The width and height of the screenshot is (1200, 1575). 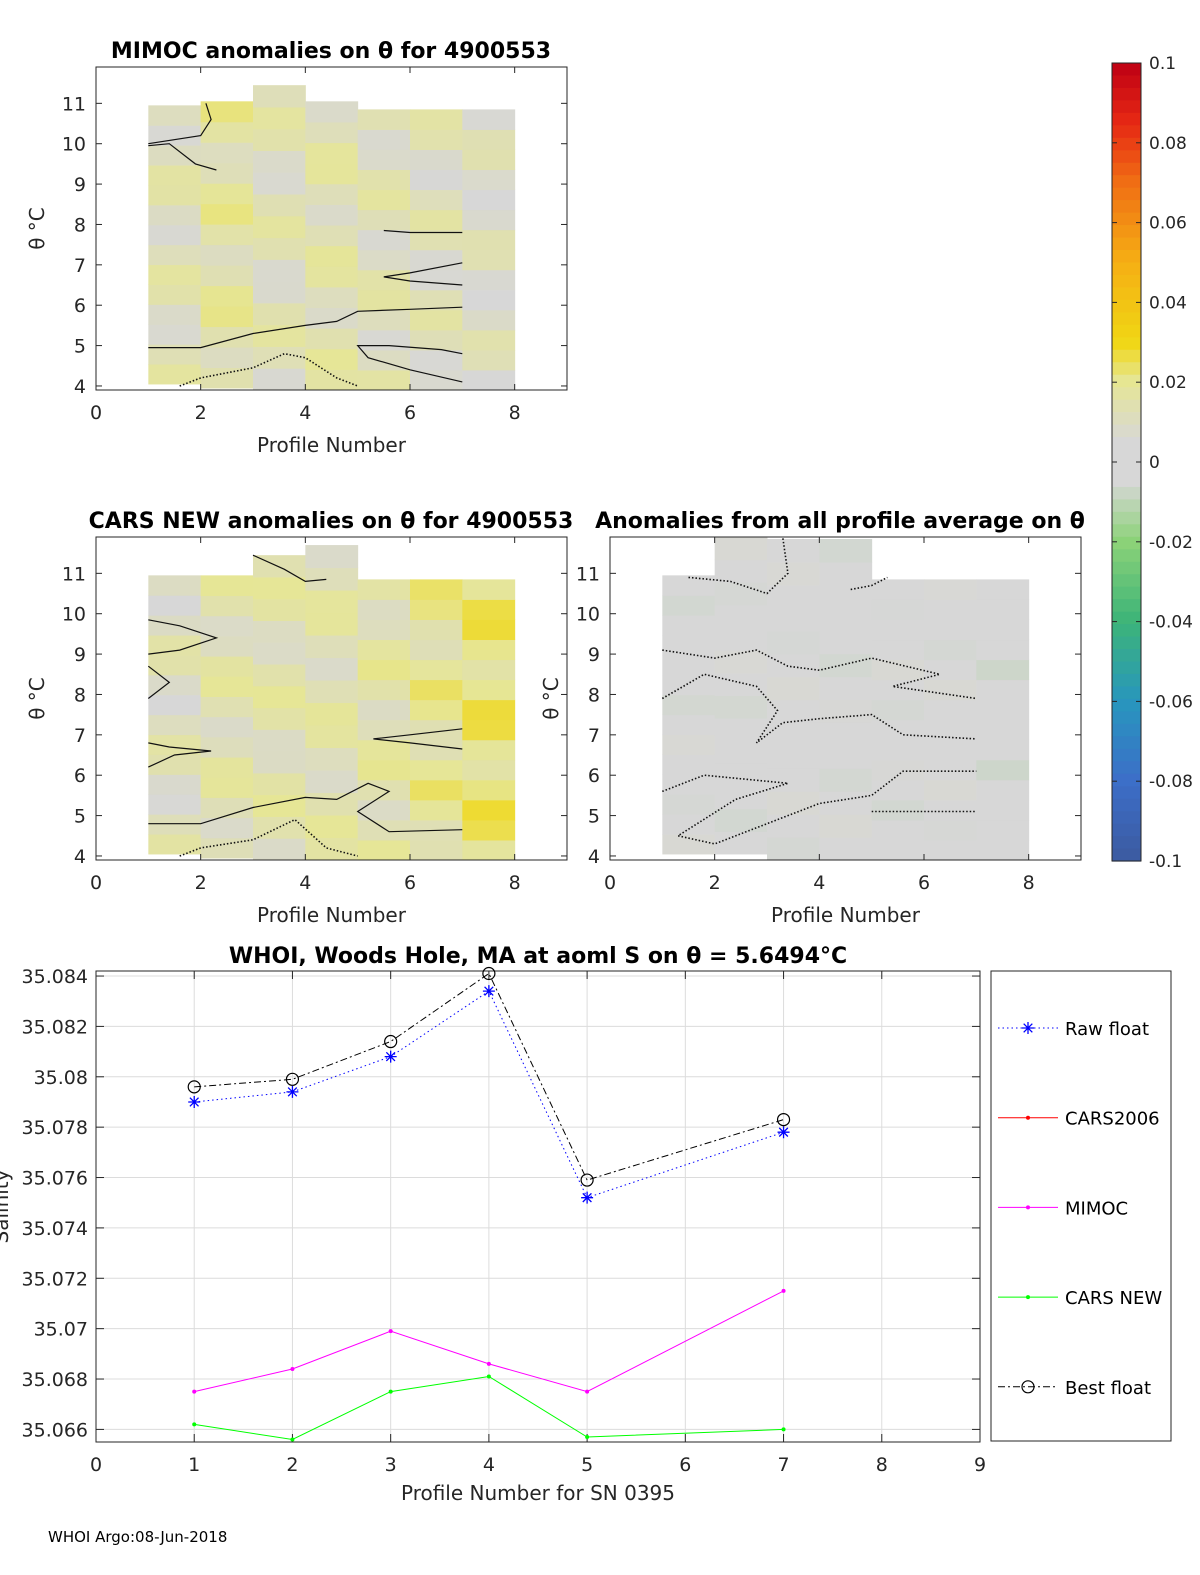 What do you see at coordinates (1113, 1298) in the screenshot?
I see `legend-label: CARS NEW` at bounding box center [1113, 1298].